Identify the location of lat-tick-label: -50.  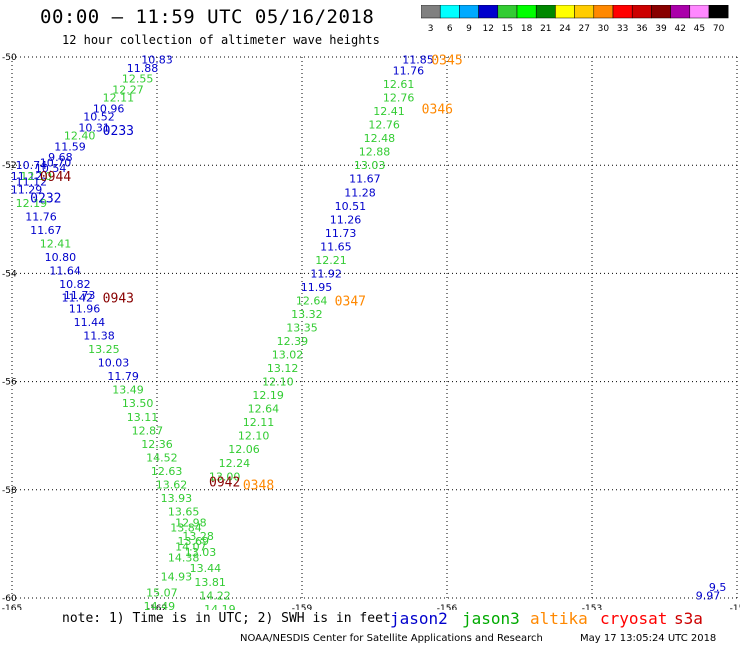
(9, 58).